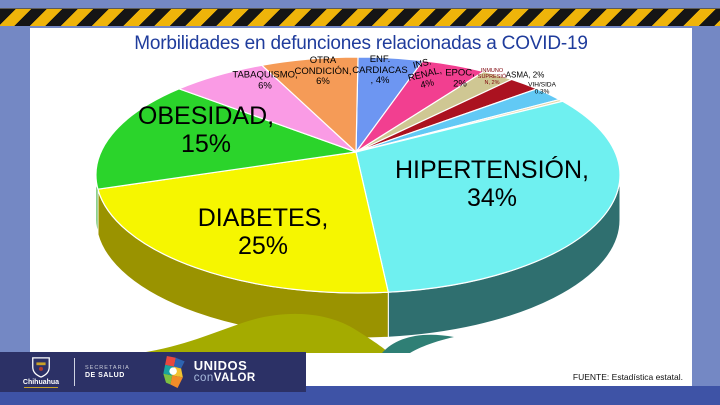  I want to click on unidos-con-valor-logo: UNIDOS conVALOR, so click(207, 372).